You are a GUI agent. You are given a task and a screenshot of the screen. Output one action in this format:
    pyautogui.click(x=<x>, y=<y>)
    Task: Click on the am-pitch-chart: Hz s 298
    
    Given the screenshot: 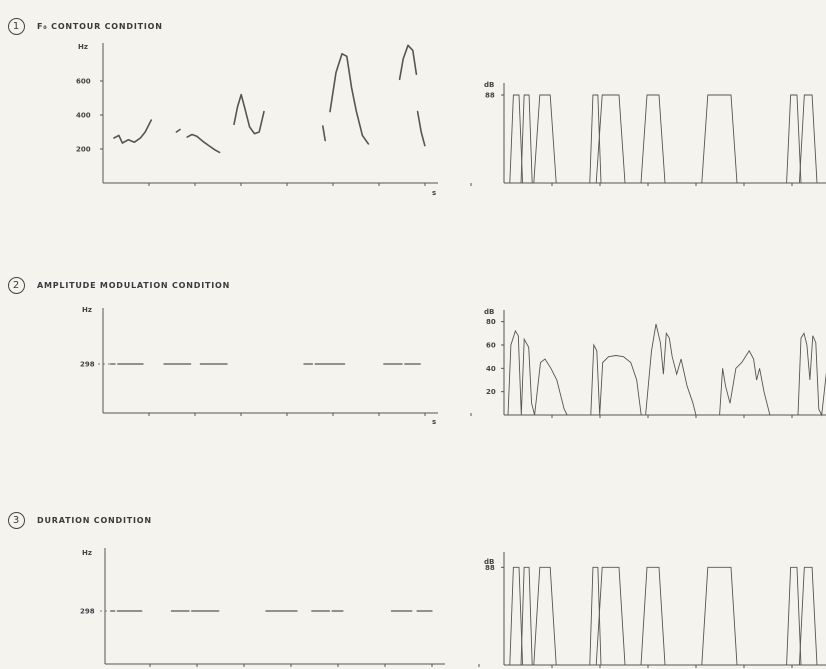 What is the action you would take?
    pyautogui.click(x=276, y=366)
    